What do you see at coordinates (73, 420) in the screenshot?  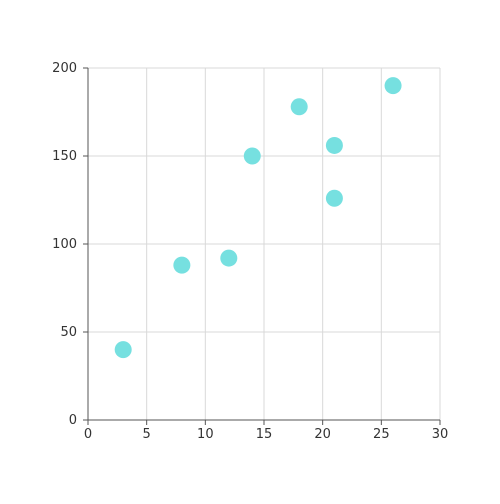 I see `y-tick-label-0: 0` at bounding box center [73, 420].